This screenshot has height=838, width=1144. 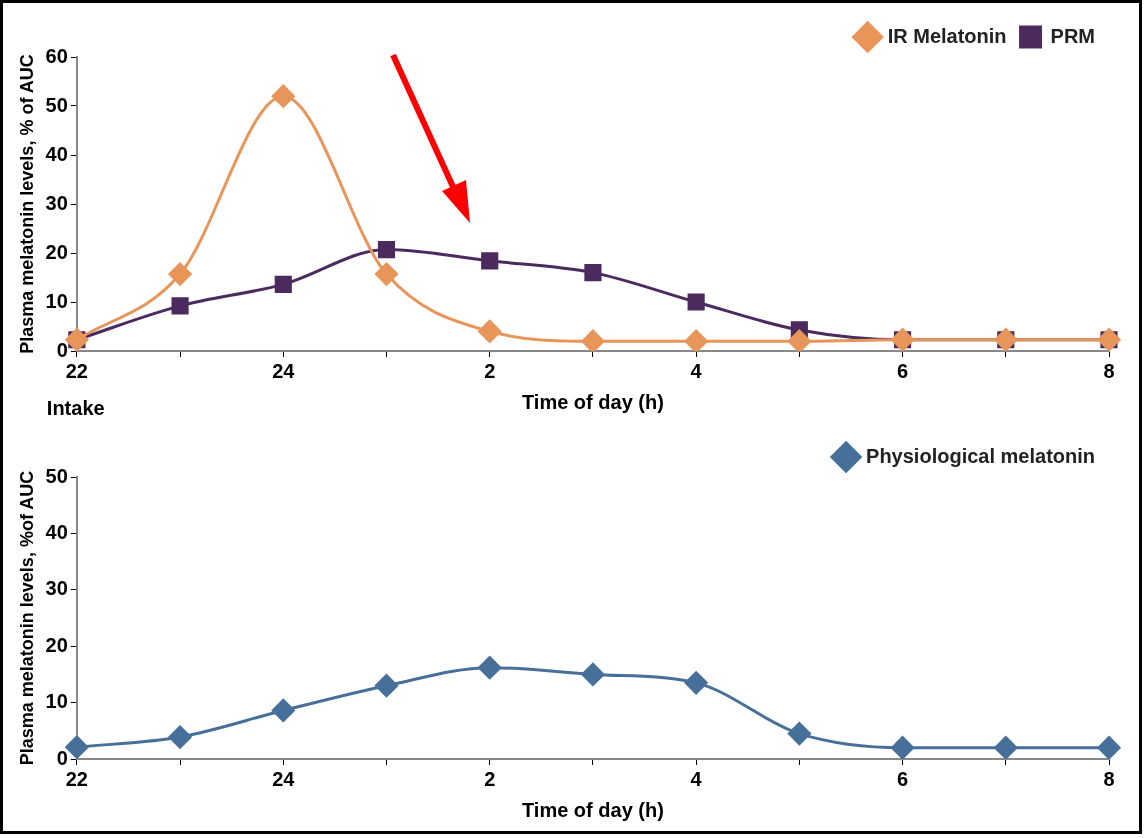 I want to click on y-axis-title: Plasma melatonin levels, % of AUC, so click(x=26, y=204).